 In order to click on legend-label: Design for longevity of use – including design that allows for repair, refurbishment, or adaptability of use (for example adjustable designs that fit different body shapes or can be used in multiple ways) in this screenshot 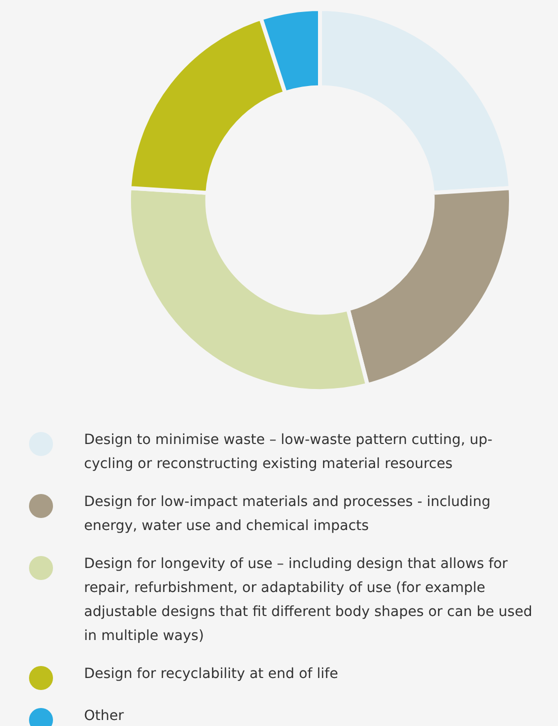, I will do `click(309, 600)`.